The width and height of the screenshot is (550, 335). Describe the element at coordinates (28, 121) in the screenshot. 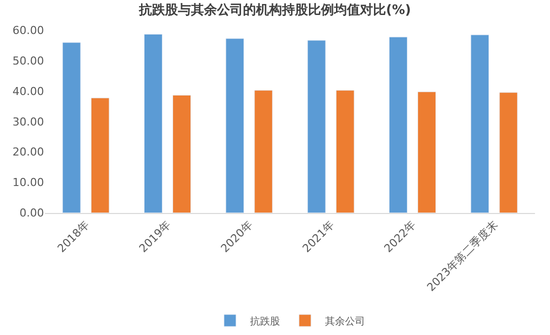

I see `y-tick-label: 30.00` at that location.